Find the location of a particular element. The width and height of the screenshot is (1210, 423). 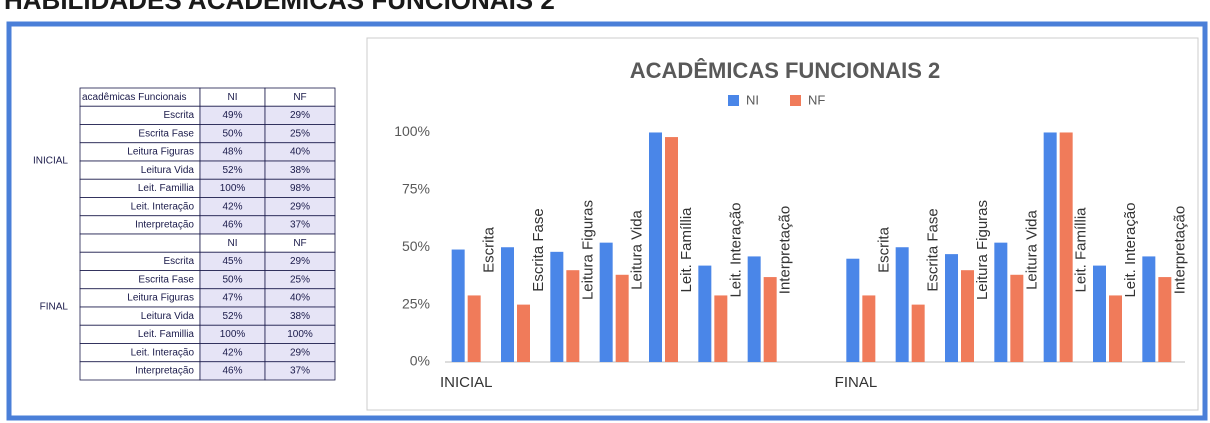

cell-text: 49% is located at coordinates (232, 115).